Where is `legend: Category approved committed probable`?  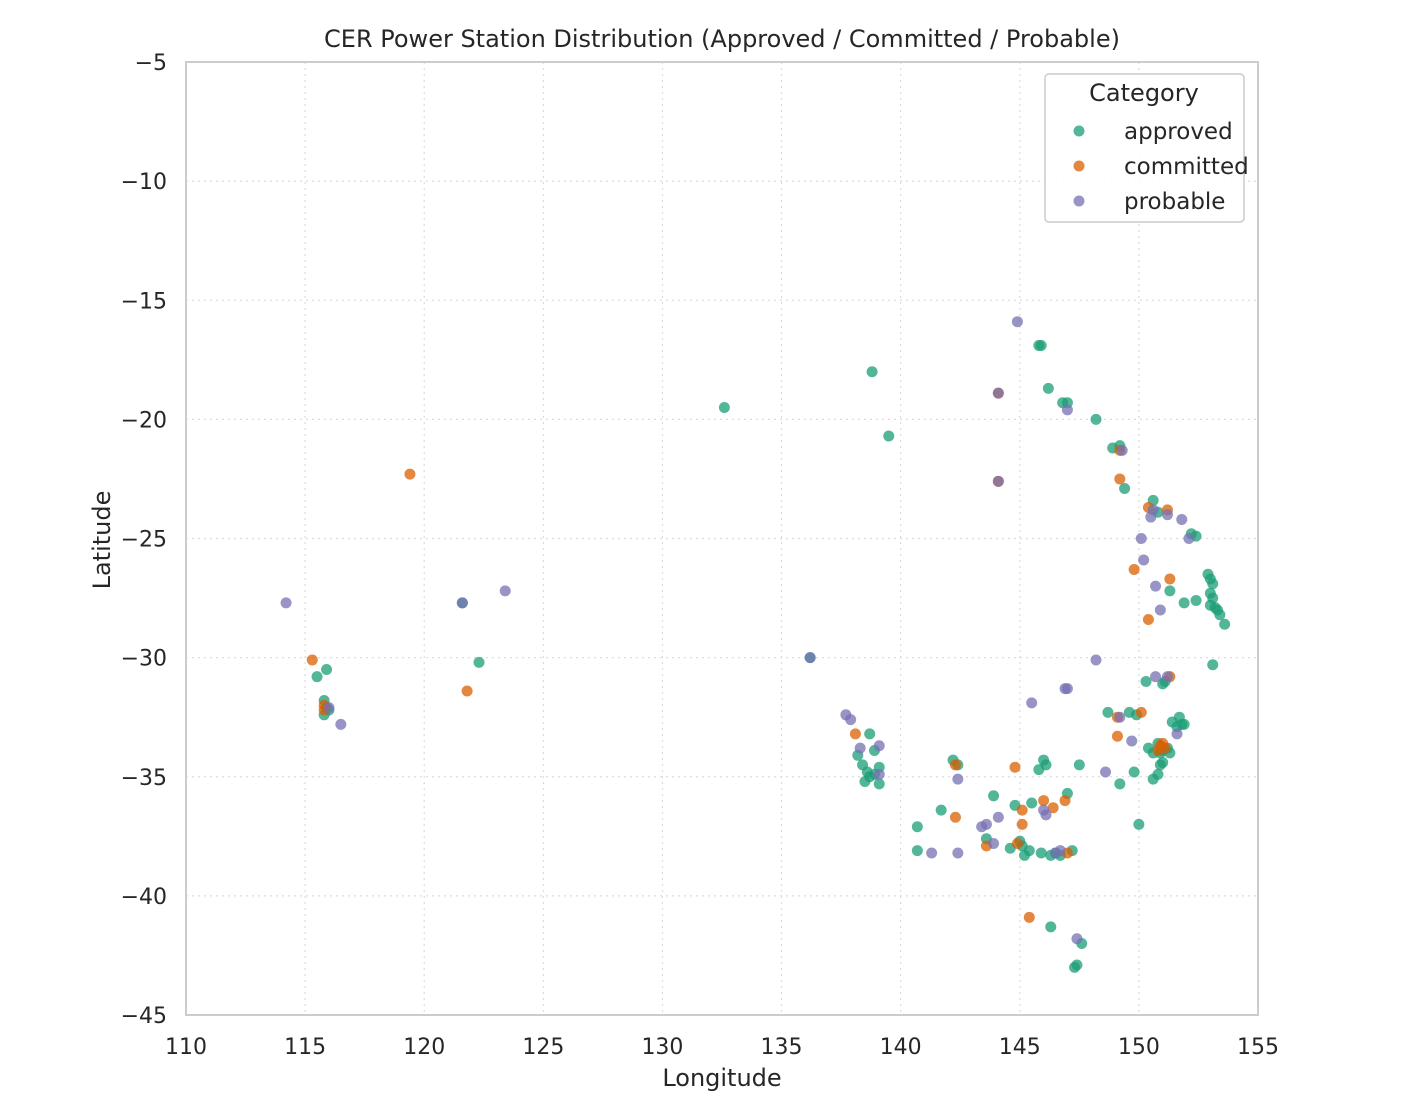
legend: Category approved committed probable is located at coordinates (1146, 148).